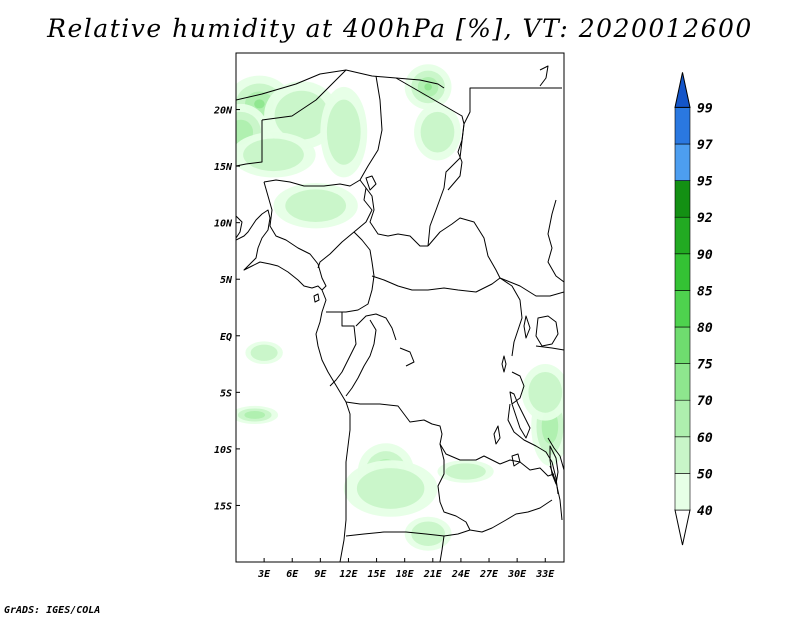 The image size is (800, 618). I want to click on lat-tick-label: 15S, so click(223, 506).